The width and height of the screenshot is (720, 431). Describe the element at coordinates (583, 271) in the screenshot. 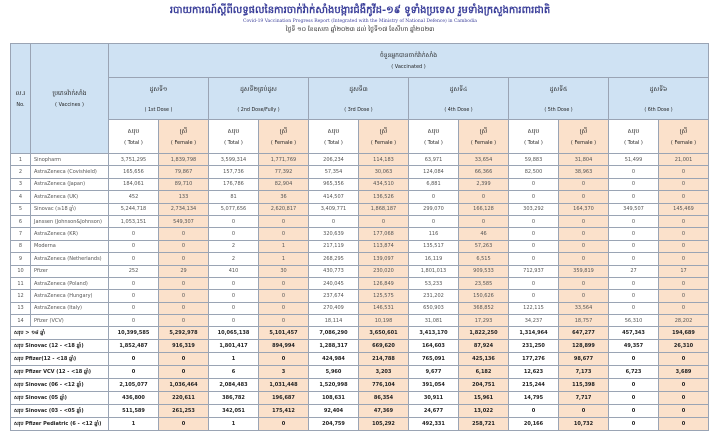

I see `female-cell: 359,819` at that location.